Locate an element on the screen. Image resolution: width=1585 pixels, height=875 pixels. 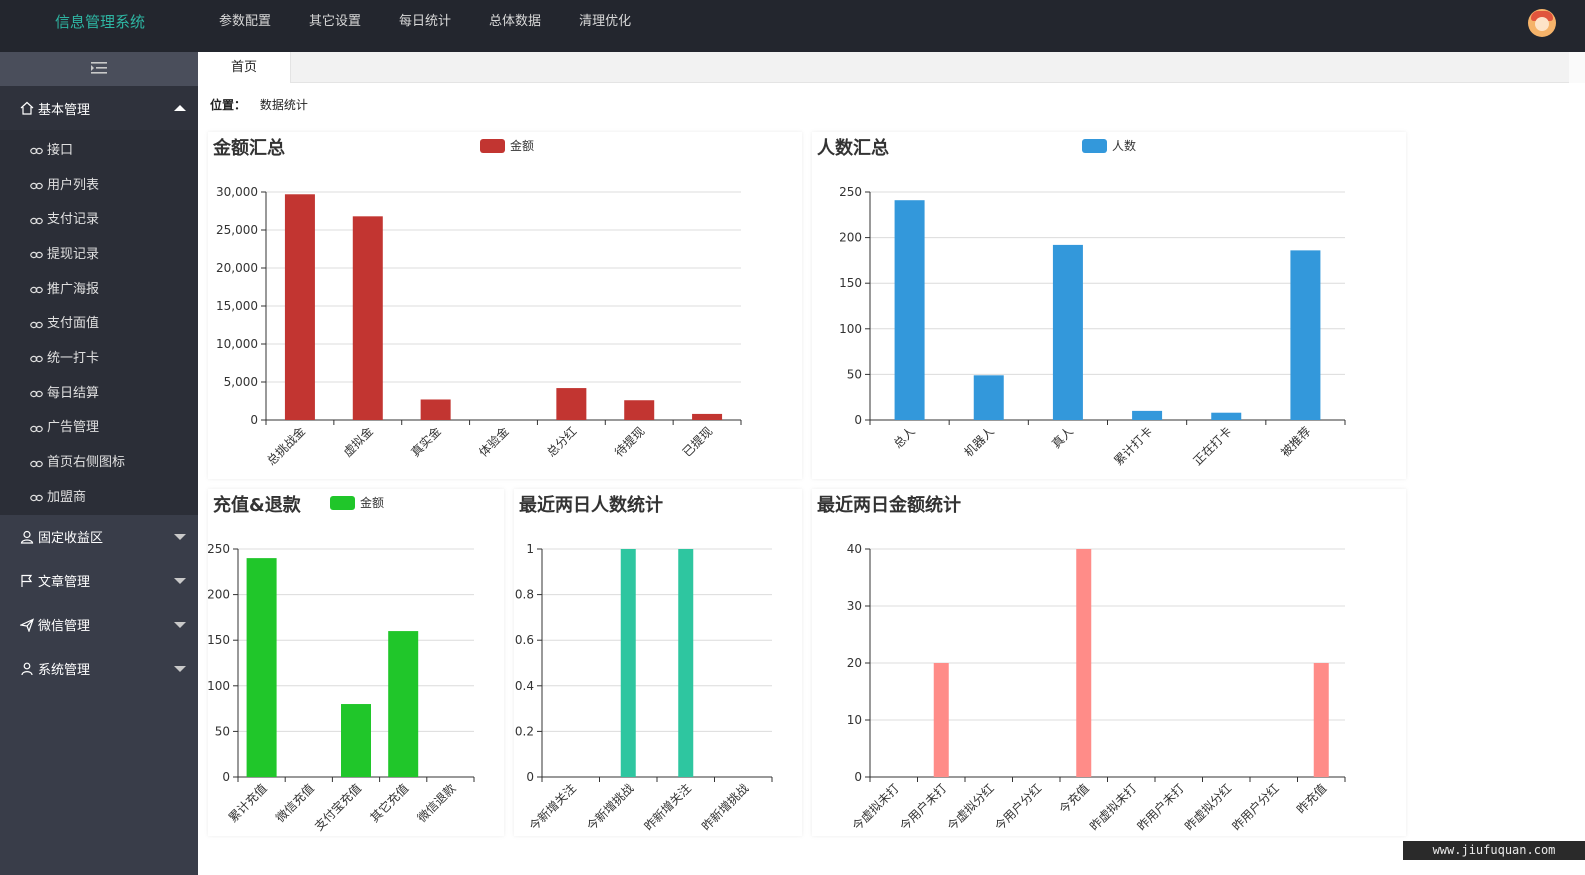
sidebar-item-label: 每日结算 is located at coordinates (73, 393).